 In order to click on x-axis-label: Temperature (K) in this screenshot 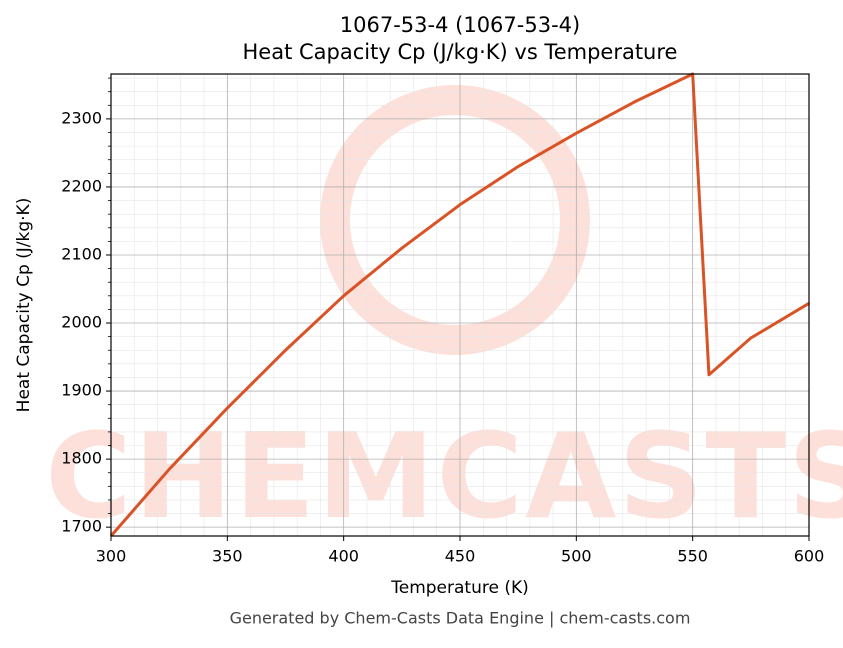, I will do `click(459, 588)`.